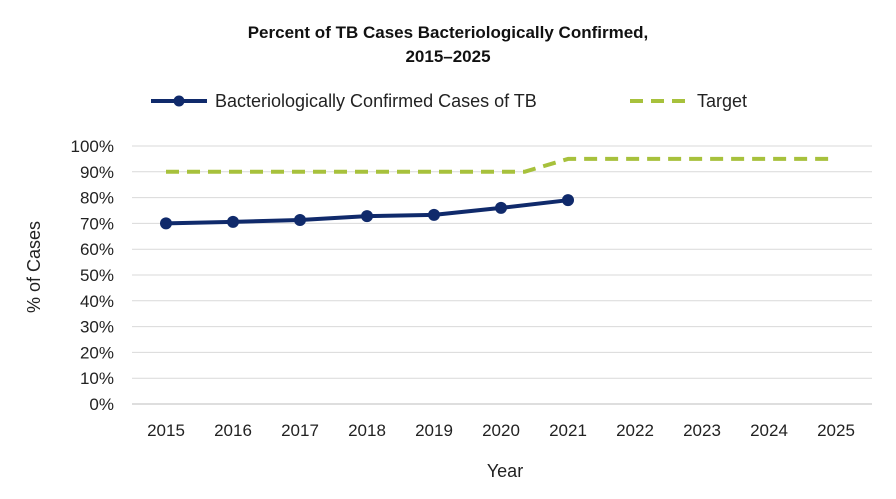 Image resolution: width=896 pixels, height=499 pixels. Describe the element at coordinates (769, 430) in the screenshot. I see `x-tick-label: 2024` at that location.